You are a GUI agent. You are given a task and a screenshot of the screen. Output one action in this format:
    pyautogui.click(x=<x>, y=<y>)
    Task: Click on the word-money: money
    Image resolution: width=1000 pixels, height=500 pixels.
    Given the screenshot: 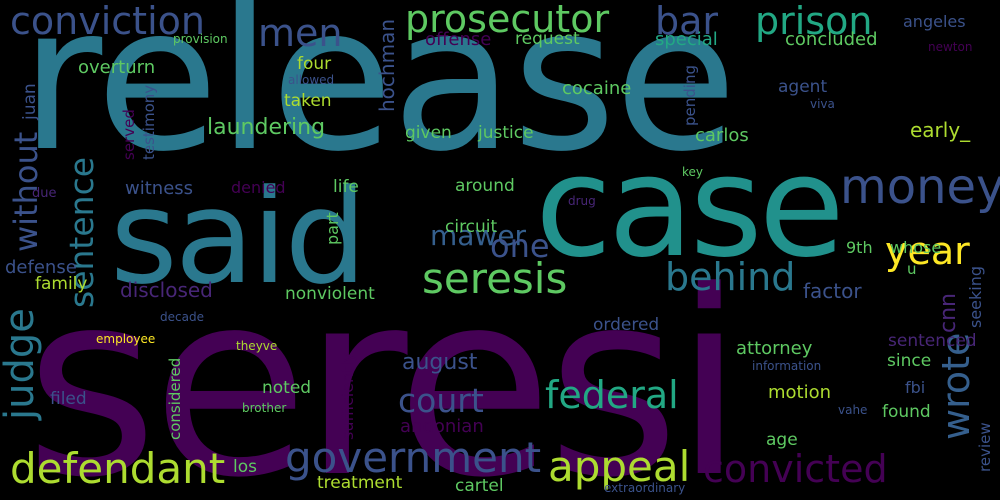 What is the action you would take?
    pyautogui.click(x=920, y=187)
    